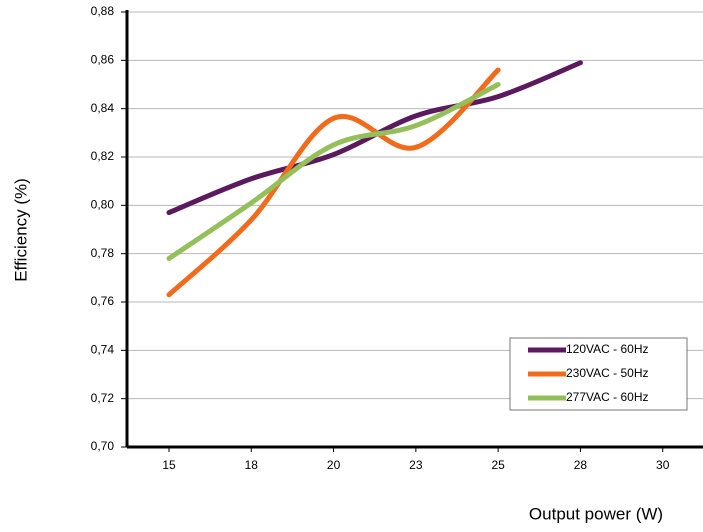 The height and width of the screenshot is (532, 703). I want to click on legend-label: 230VAC - 50Hz, so click(607, 373).